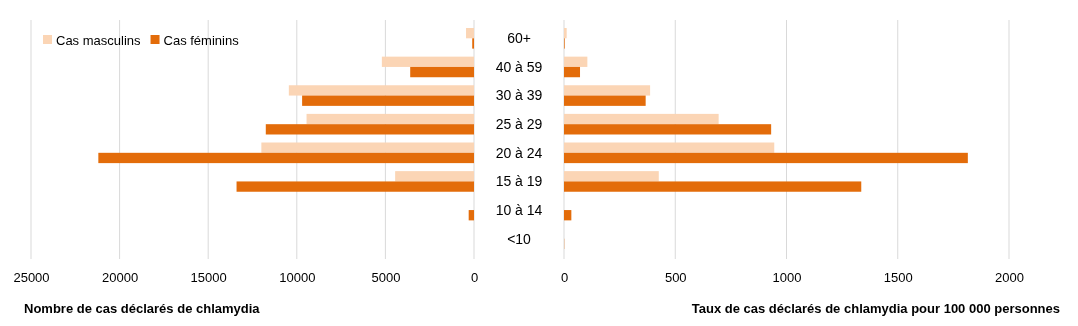  I want to click on x-tick-label: 10000, so click(297, 278).